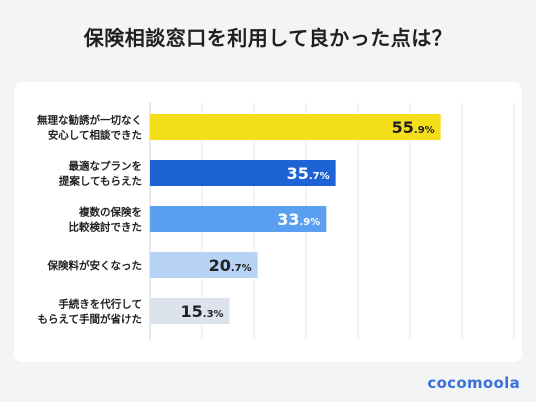 The height and width of the screenshot is (402, 536). I want to click on category-label-line: 手続きを代行して, so click(100, 304).